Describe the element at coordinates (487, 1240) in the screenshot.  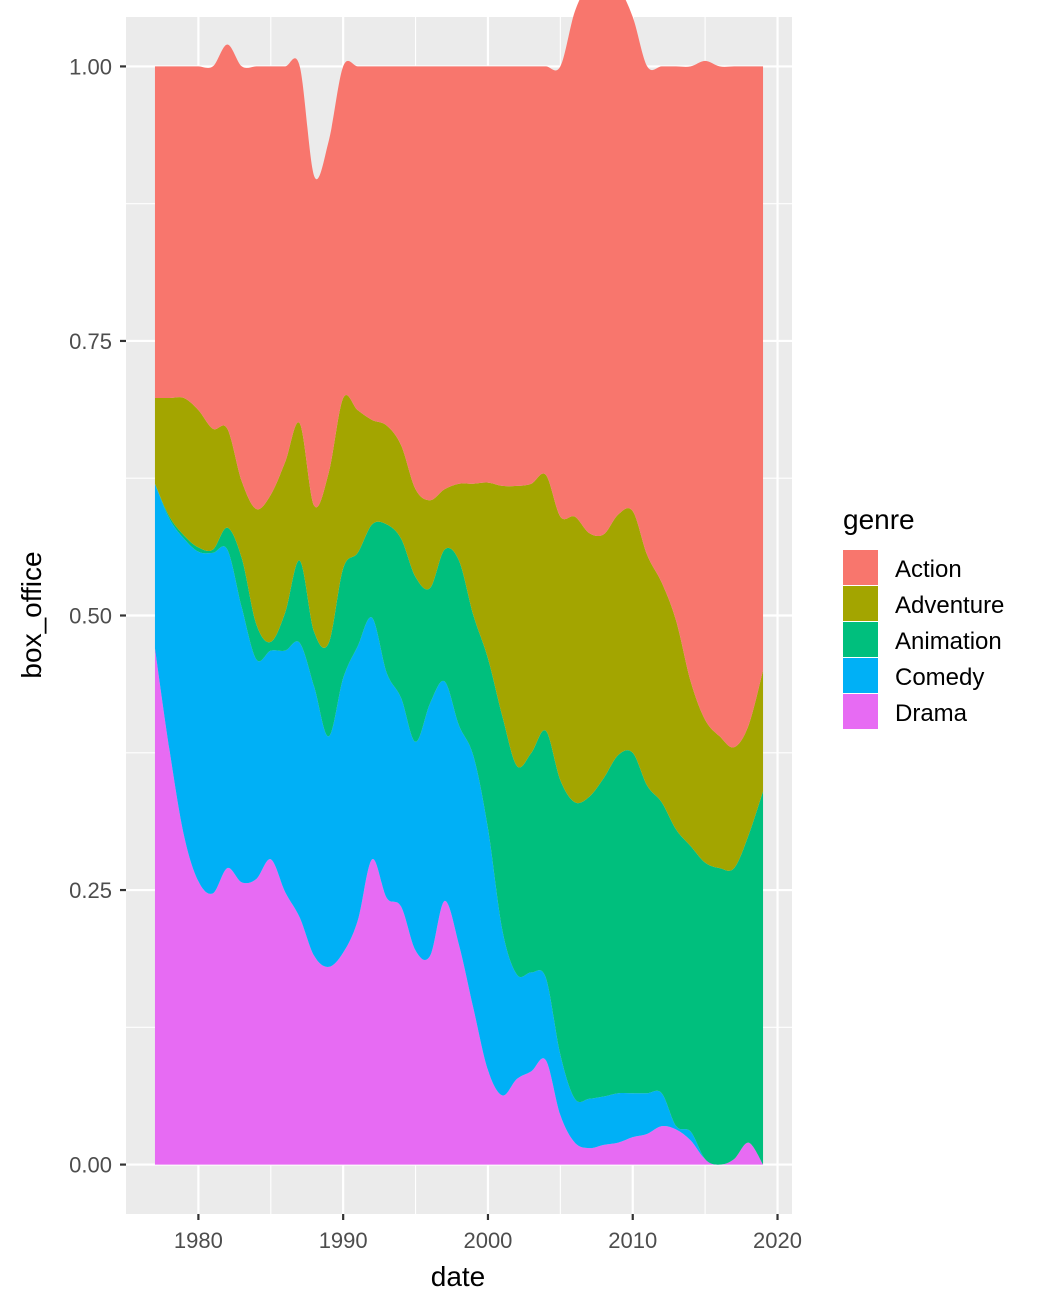
I see `x-tick-label: 2000` at that location.